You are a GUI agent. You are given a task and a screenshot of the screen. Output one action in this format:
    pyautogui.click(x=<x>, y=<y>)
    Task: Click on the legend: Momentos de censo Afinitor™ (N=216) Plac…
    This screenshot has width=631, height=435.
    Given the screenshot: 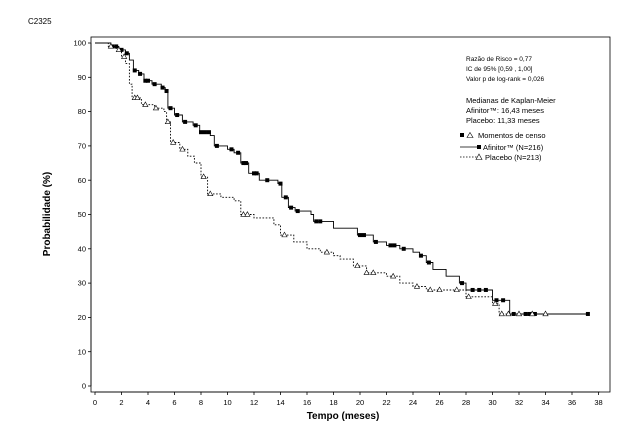 What is the action you would take?
    pyautogui.click(x=503, y=146)
    